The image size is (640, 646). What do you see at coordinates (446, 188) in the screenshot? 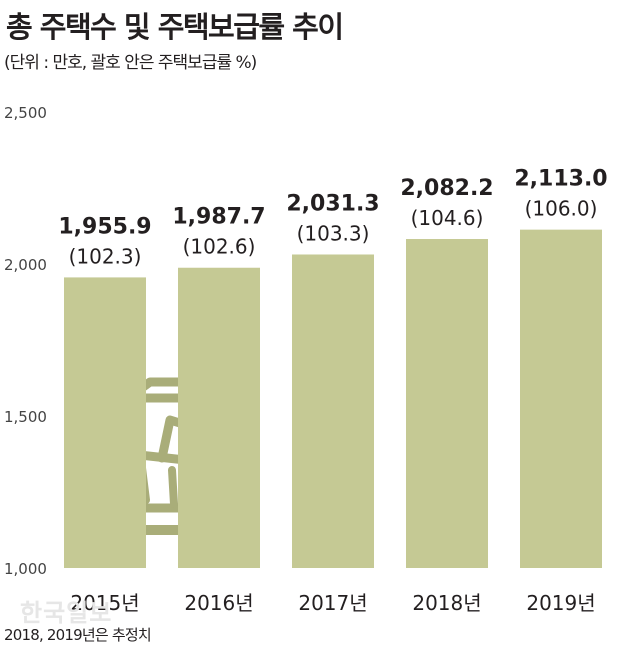
I see `bar-value-label: 2,082.2` at bounding box center [446, 188].